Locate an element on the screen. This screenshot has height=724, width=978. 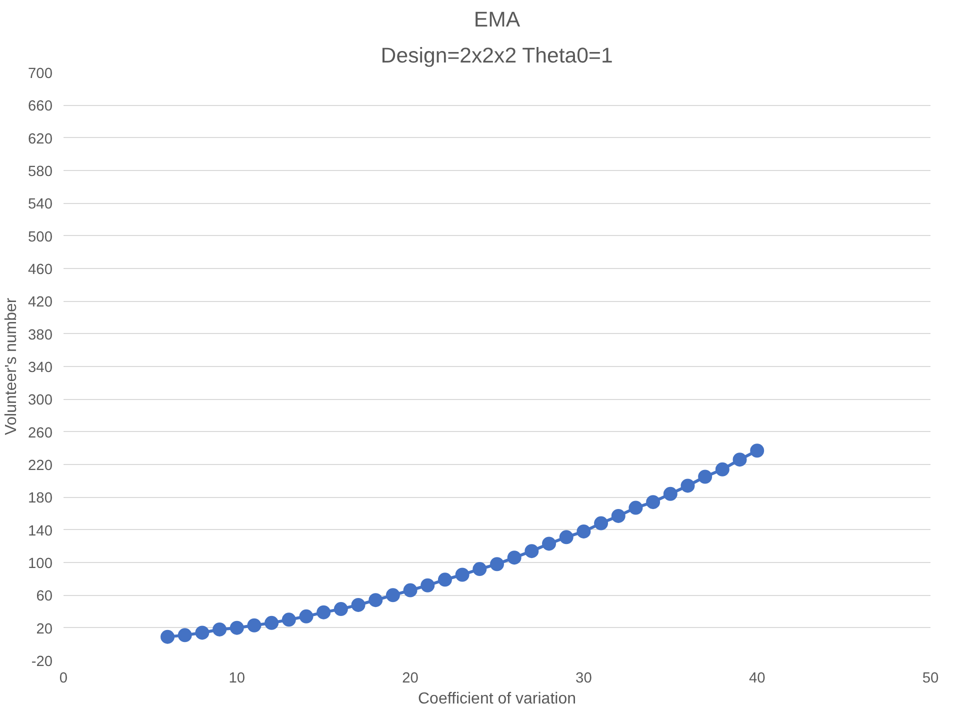
x-tick-label: 20 is located at coordinates (410, 678).